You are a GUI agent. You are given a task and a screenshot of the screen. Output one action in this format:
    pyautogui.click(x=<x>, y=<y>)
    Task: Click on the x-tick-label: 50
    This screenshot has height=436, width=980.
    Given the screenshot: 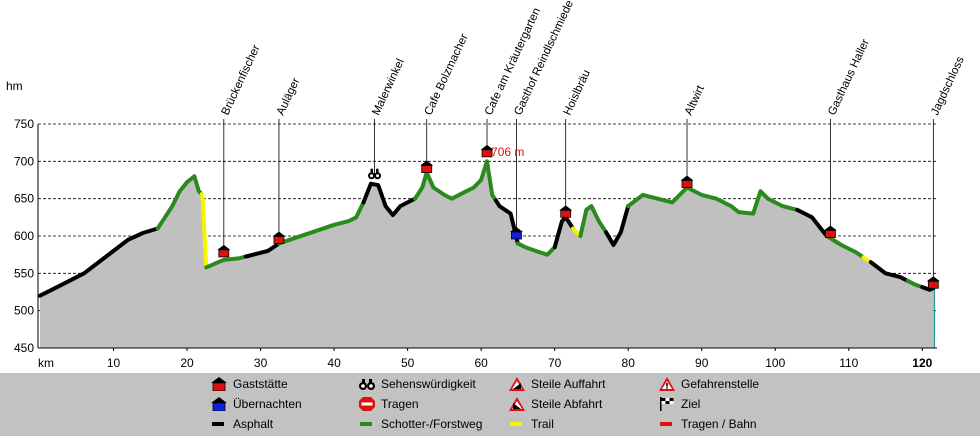 What is the action you would take?
    pyautogui.click(x=408, y=363)
    